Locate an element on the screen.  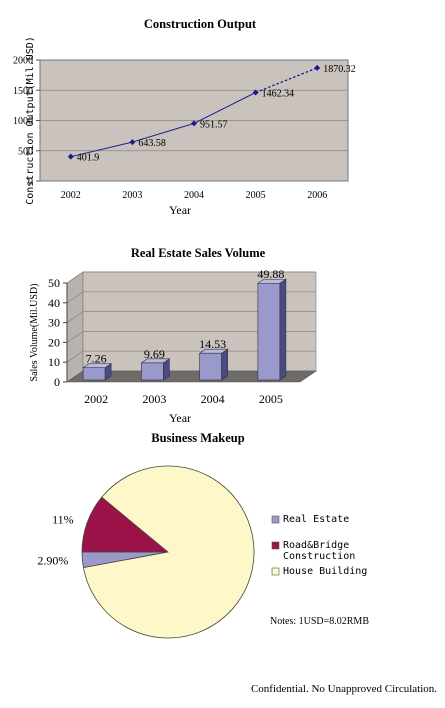
line-x-tick-label: 2005 is located at coordinates (256, 195).